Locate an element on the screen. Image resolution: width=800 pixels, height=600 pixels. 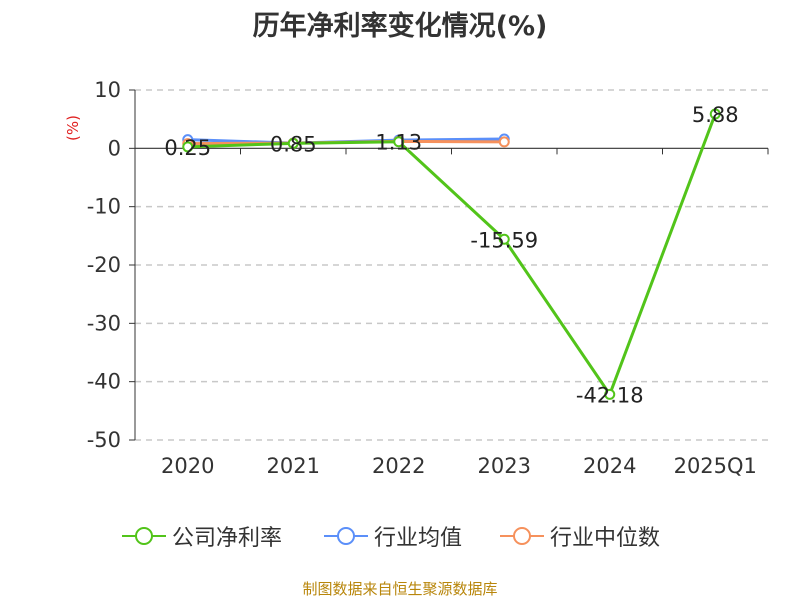
legend-item-company: 公司净利率 is located at coordinates (202, 536).